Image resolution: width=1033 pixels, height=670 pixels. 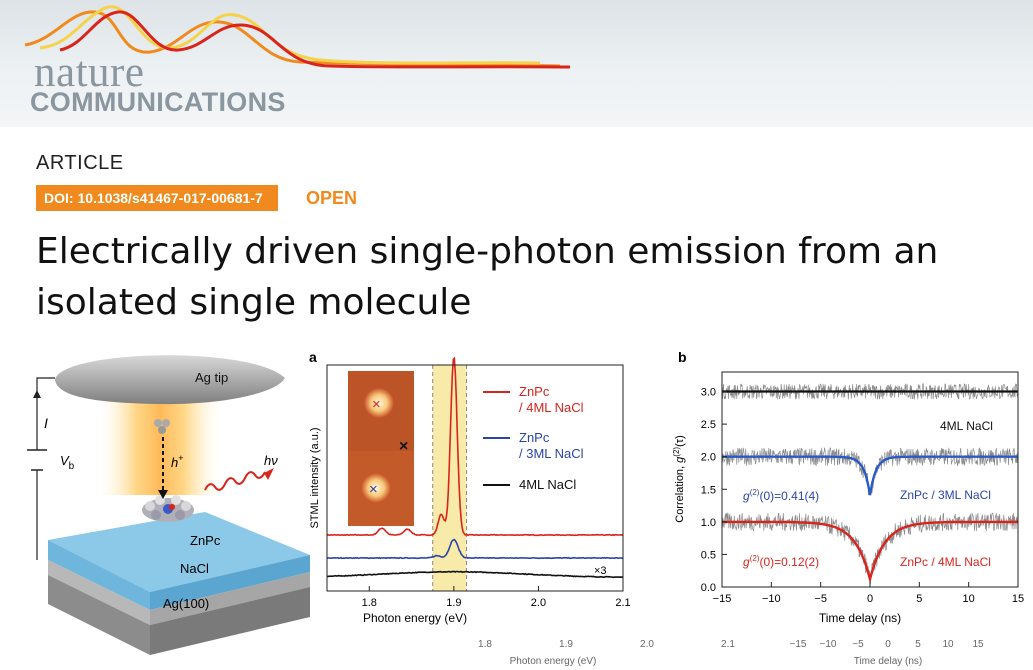 I want to click on molecule-icon, so click(x=168, y=508).